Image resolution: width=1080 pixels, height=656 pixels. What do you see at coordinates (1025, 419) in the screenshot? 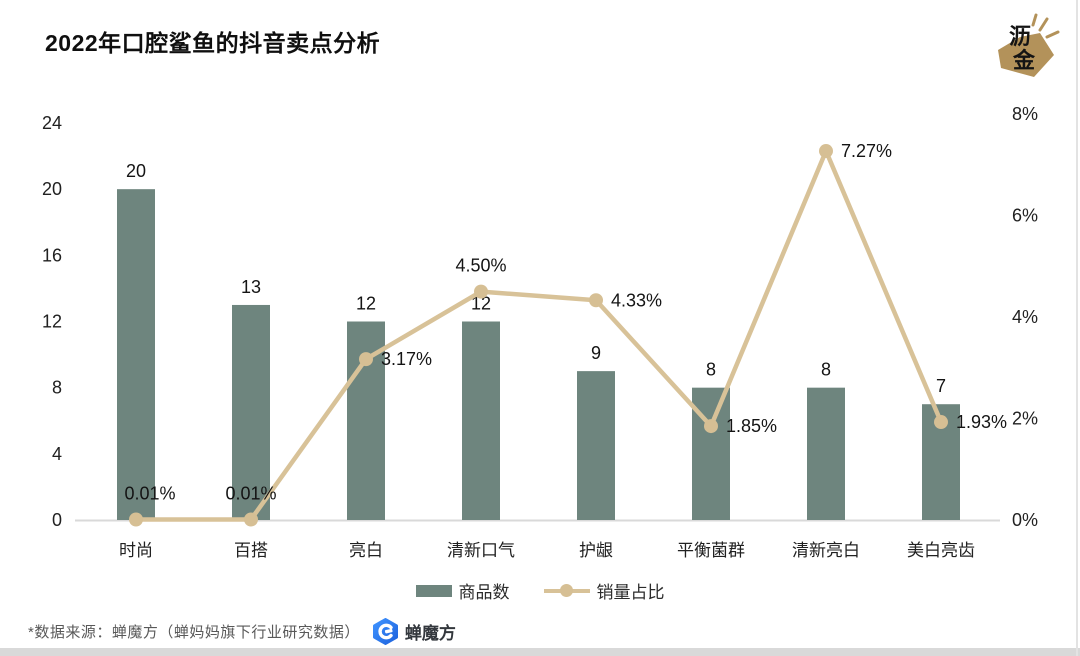
I see `right-axis-tick: 2%` at bounding box center [1025, 419].